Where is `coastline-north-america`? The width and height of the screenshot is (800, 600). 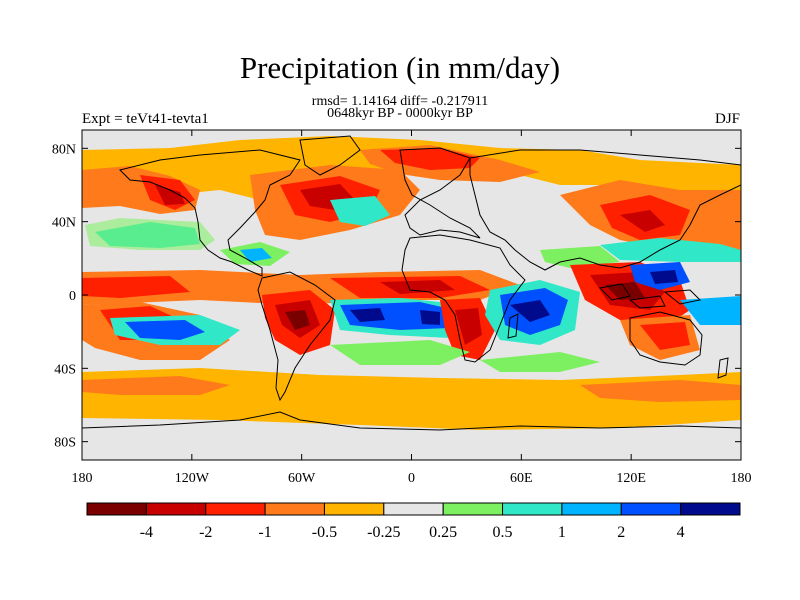 coastline-north-america is located at coordinates (210, 213).